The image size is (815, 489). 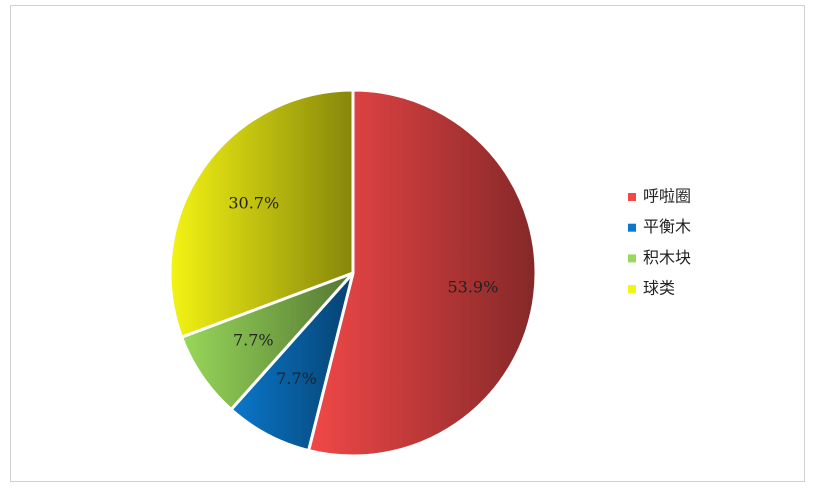 What do you see at coordinates (667, 257) in the screenshot?
I see `legend-label: 积木块` at bounding box center [667, 257].